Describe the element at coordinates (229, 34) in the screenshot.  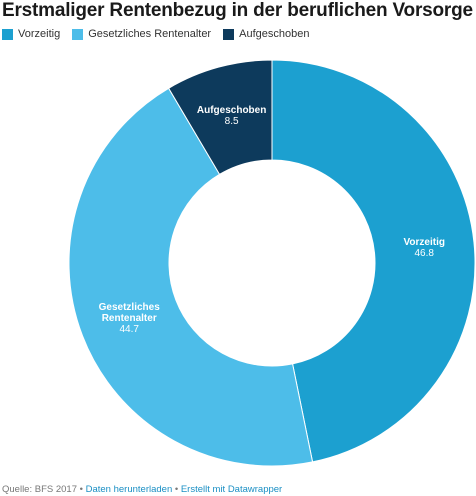
I see `legend-swatch-aufgeschoben` at that location.